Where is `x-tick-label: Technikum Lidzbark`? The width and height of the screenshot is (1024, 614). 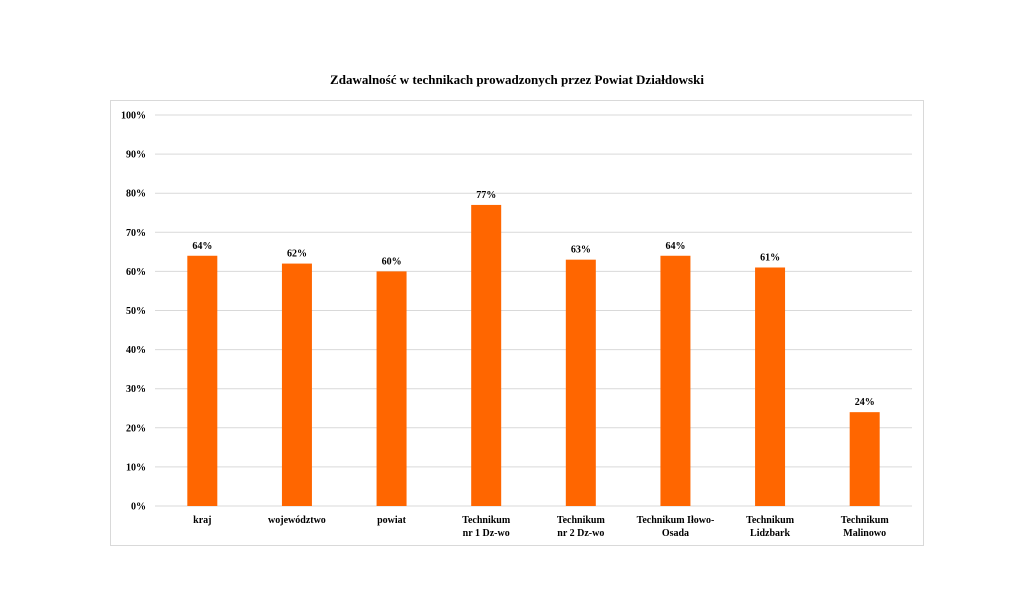
x-tick-label: Technikum Lidzbark is located at coordinates (770, 527).